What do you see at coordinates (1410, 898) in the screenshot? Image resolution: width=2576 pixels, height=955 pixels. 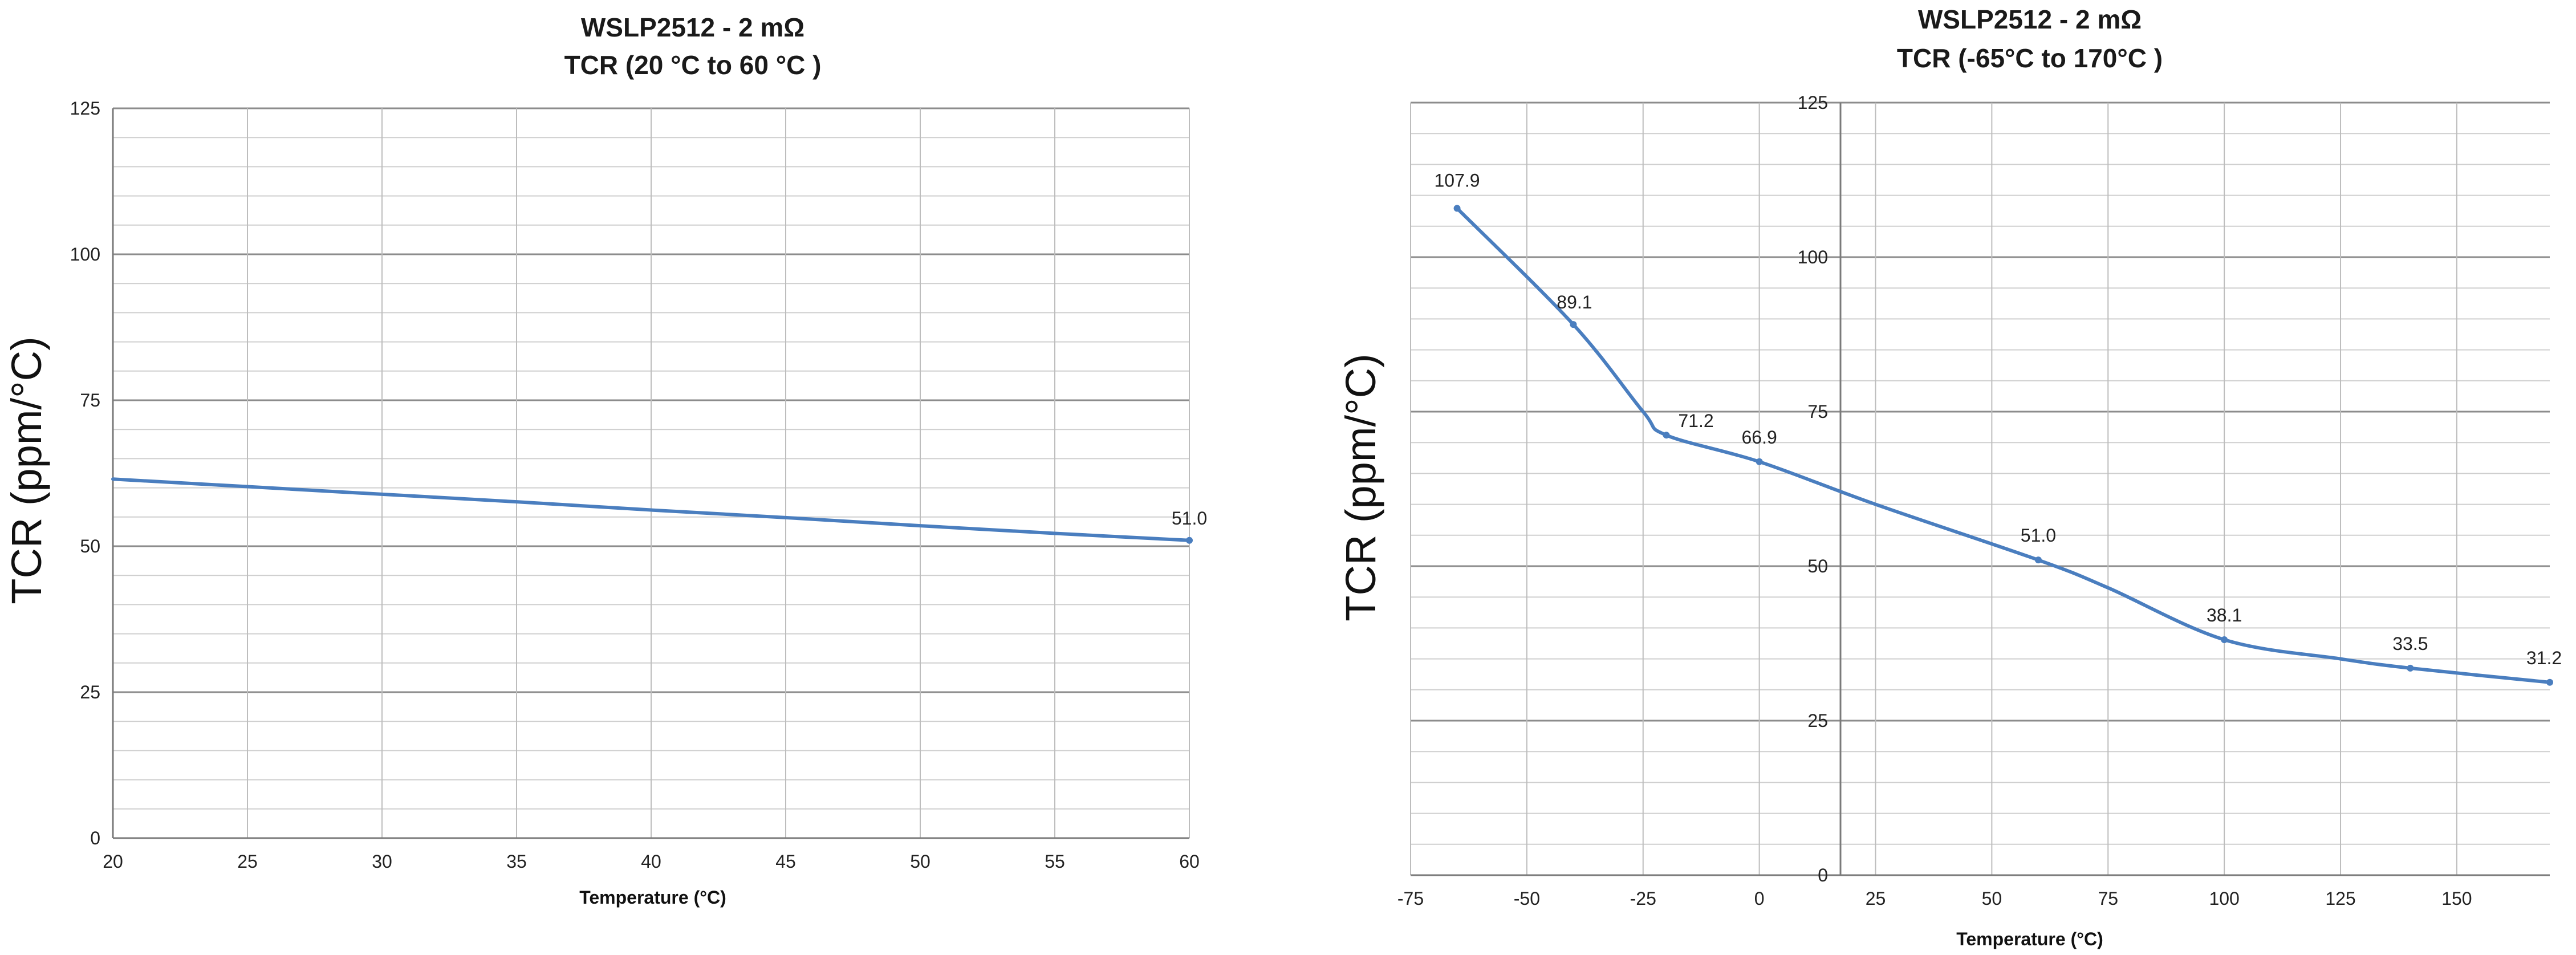 I see `x-tick-label: -75` at bounding box center [1410, 898].